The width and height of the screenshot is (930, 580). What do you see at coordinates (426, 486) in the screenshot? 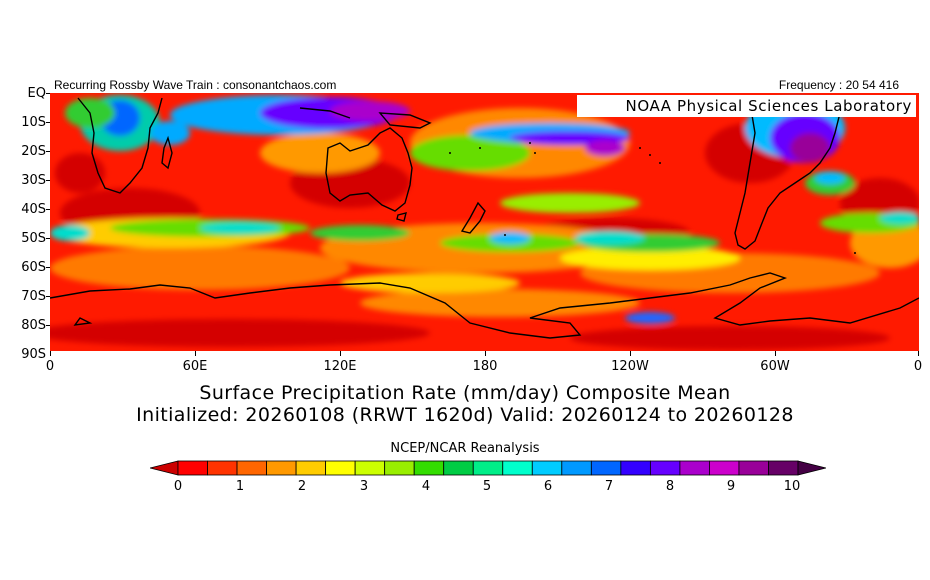
I see `colorbar-label: 4` at bounding box center [426, 486].